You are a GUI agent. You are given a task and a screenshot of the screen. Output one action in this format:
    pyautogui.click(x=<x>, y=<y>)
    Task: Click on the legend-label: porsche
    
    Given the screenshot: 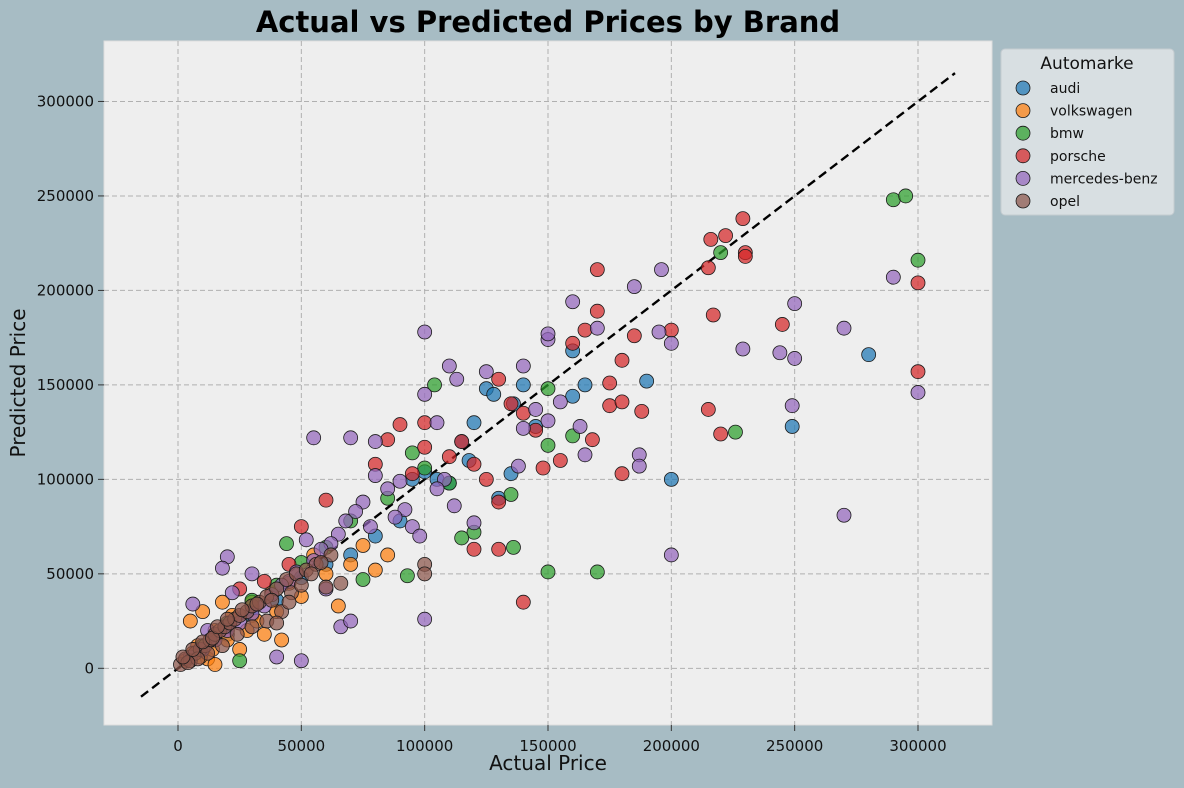 What is the action you would take?
    pyautogui.click(x=1078, y=157)
    